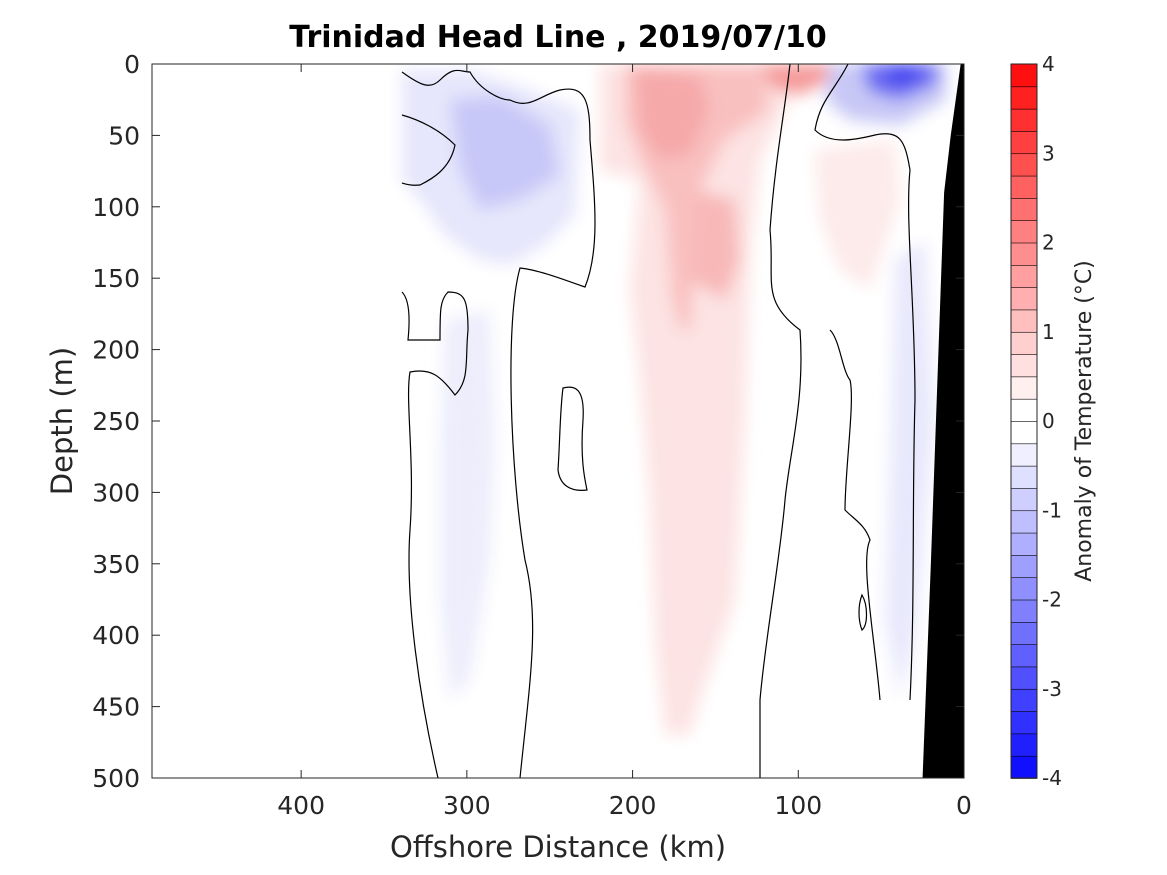 Image resolution: width=1167 pixels, height=875 pixels. What do you see at coordinates (1052, 600) in the screenshot?
I see `colorbar-tick-label: -2` at bounding box center [1052, 600].